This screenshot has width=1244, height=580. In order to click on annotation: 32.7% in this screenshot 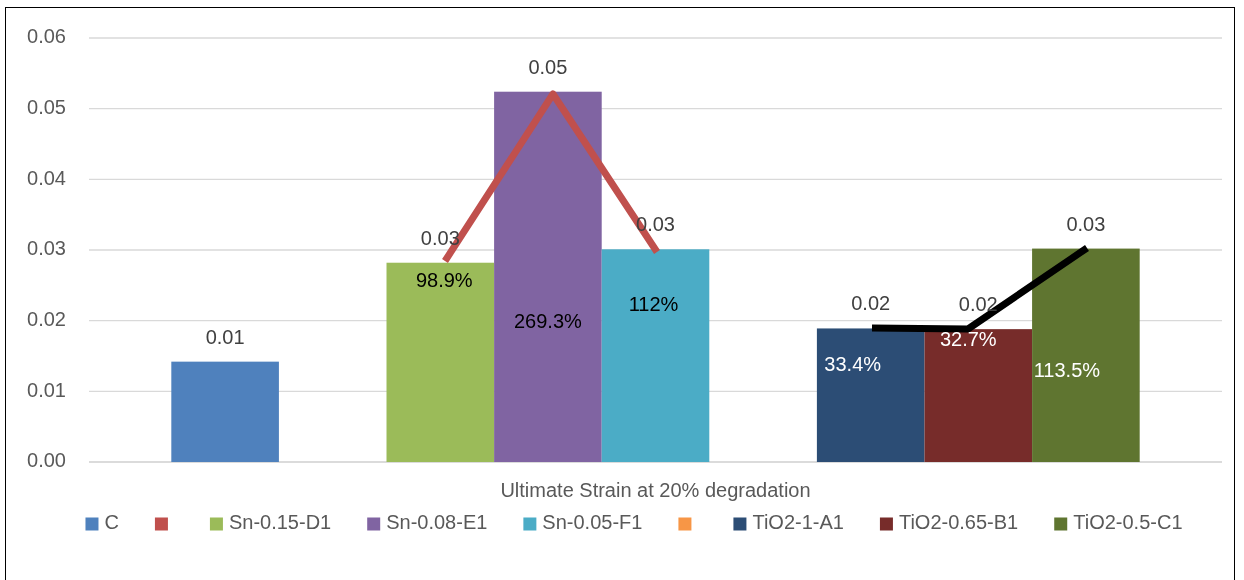, I will do `click(968, 339)`.